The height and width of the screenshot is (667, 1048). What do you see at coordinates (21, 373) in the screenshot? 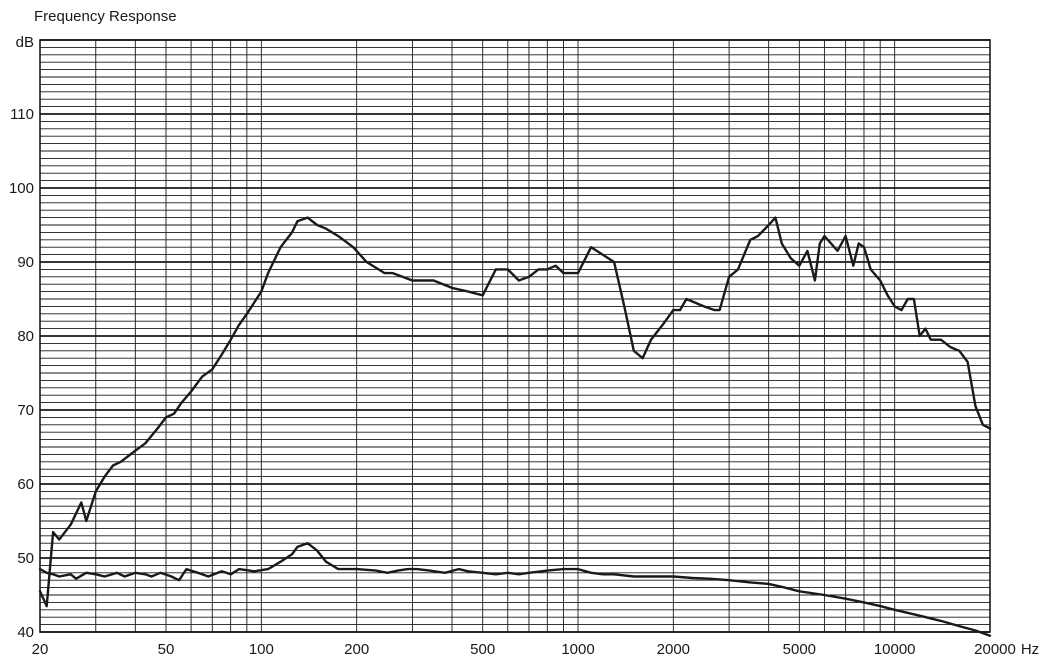
I see `y-tick-labels: 40 50 60 70 80 90 100 110` at bounding box center [21, 373].